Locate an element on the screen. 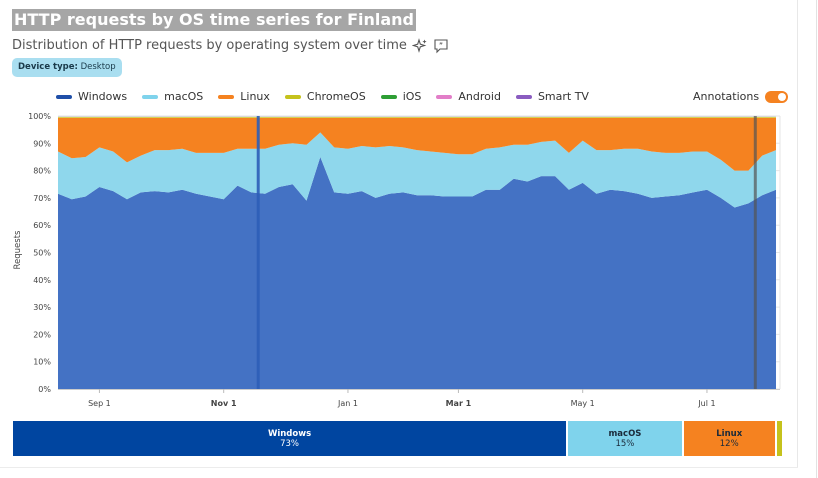 Image resolution: width=818 pixels, height=478 pixels. x-tick-label: Nov 1 is located at coordinates (224, 403).